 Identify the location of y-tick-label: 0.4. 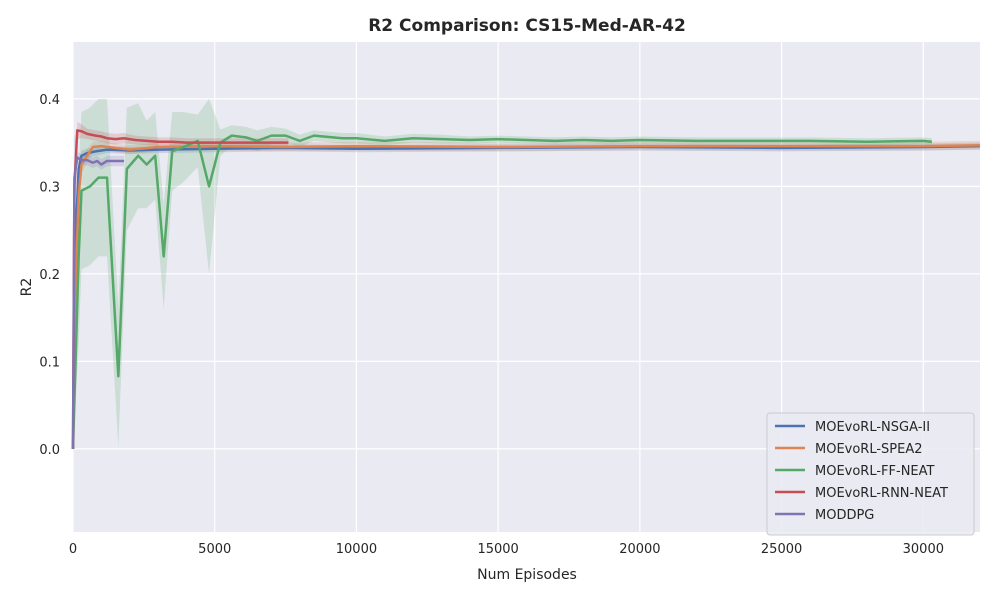
(49, 100).